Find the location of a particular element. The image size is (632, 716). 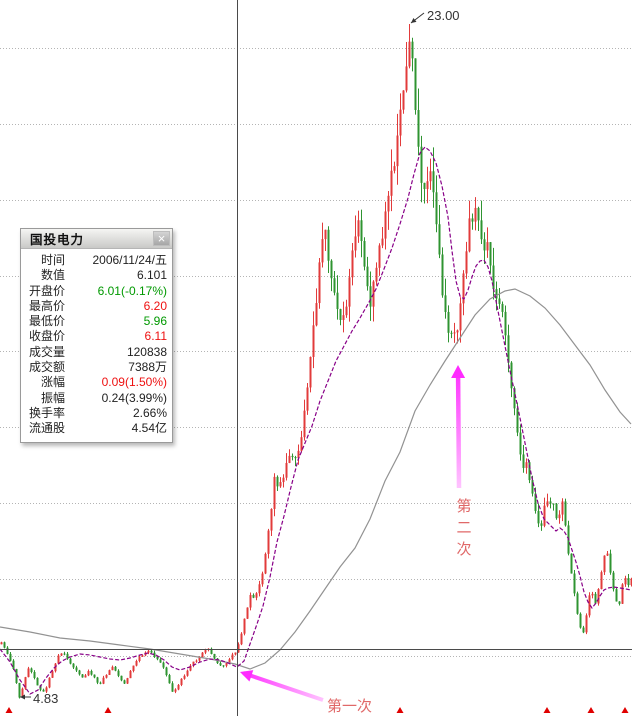

info-row: 振幅 0.24(3.99%) is located at coordinates (96, 398).